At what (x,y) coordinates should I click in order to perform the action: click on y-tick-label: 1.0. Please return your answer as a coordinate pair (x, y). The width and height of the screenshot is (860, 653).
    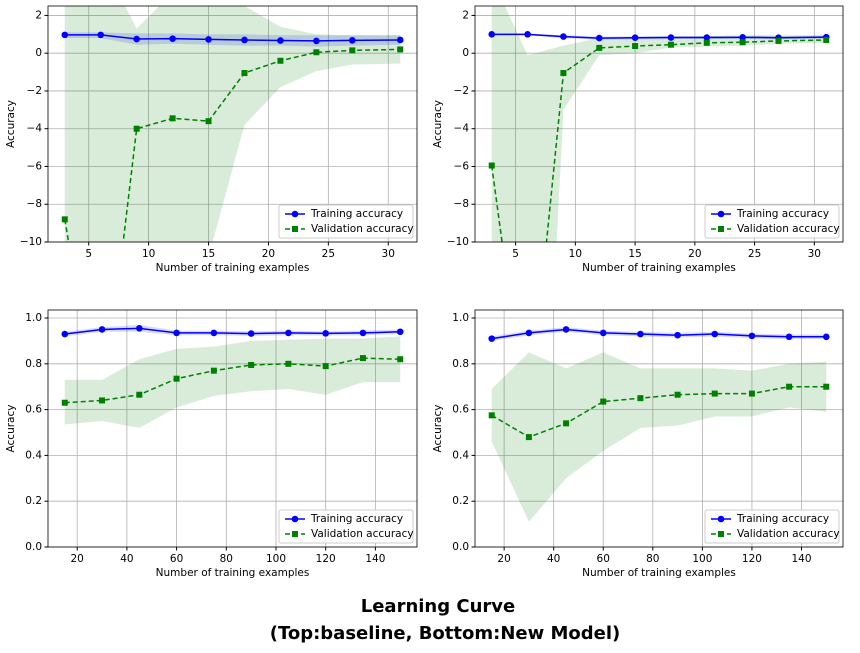
    Looking at the image, I should click on (33, 318).